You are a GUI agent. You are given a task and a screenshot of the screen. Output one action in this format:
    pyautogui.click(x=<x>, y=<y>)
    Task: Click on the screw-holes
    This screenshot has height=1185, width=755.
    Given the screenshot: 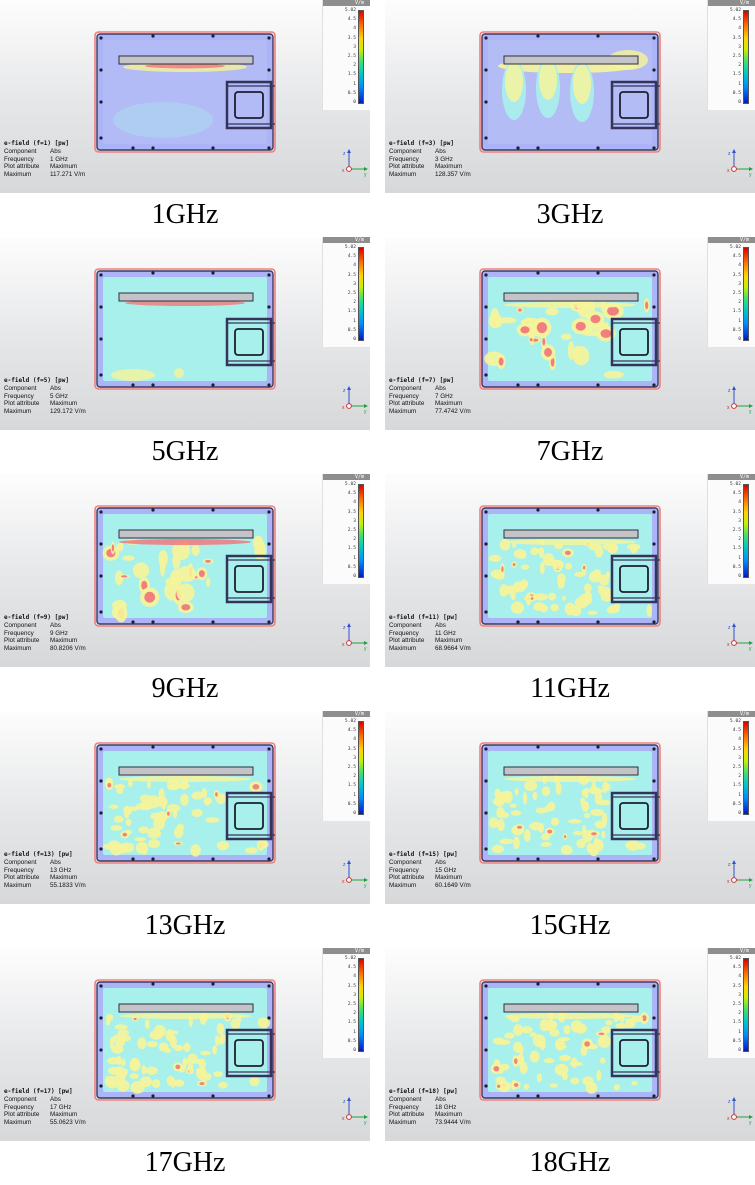 What is the action you would take?
    pyautogui.click(x=570, y=1040)
    